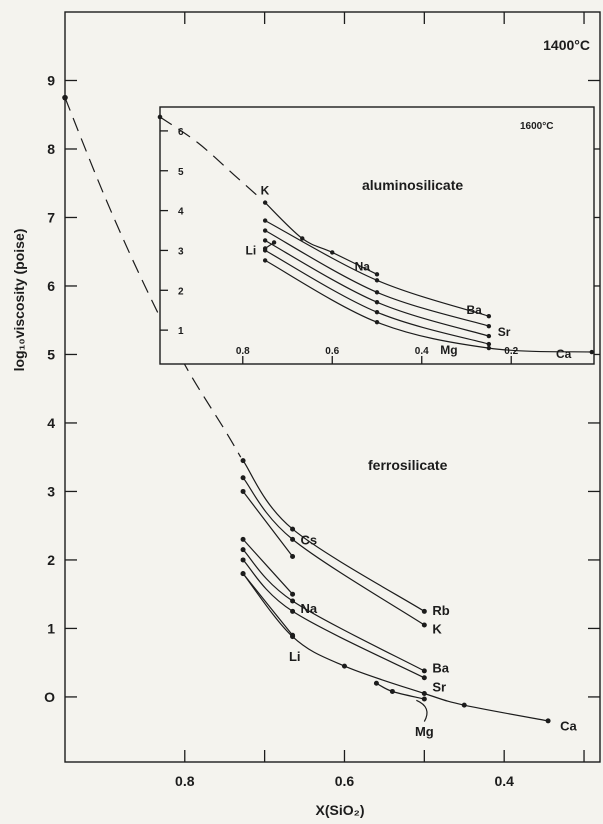 The height and width of the screenshot is (824, 603). What do you see at coordinates (51, 80) in the screenshot?
I see `y-tick-label-9: 9` at bounding box center [51, 80].